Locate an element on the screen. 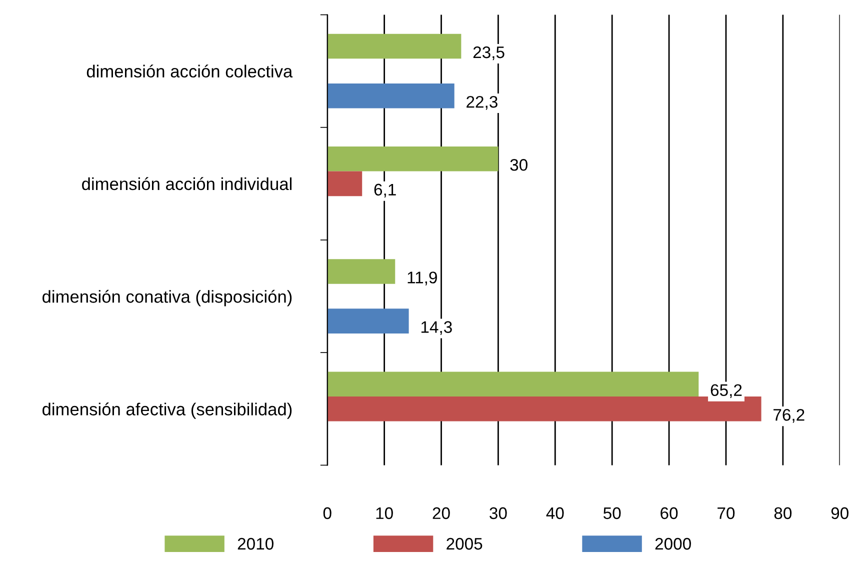 This screenshot has width=857, height=568. x-tick-label: 10 is located at coordinates (384, 513).